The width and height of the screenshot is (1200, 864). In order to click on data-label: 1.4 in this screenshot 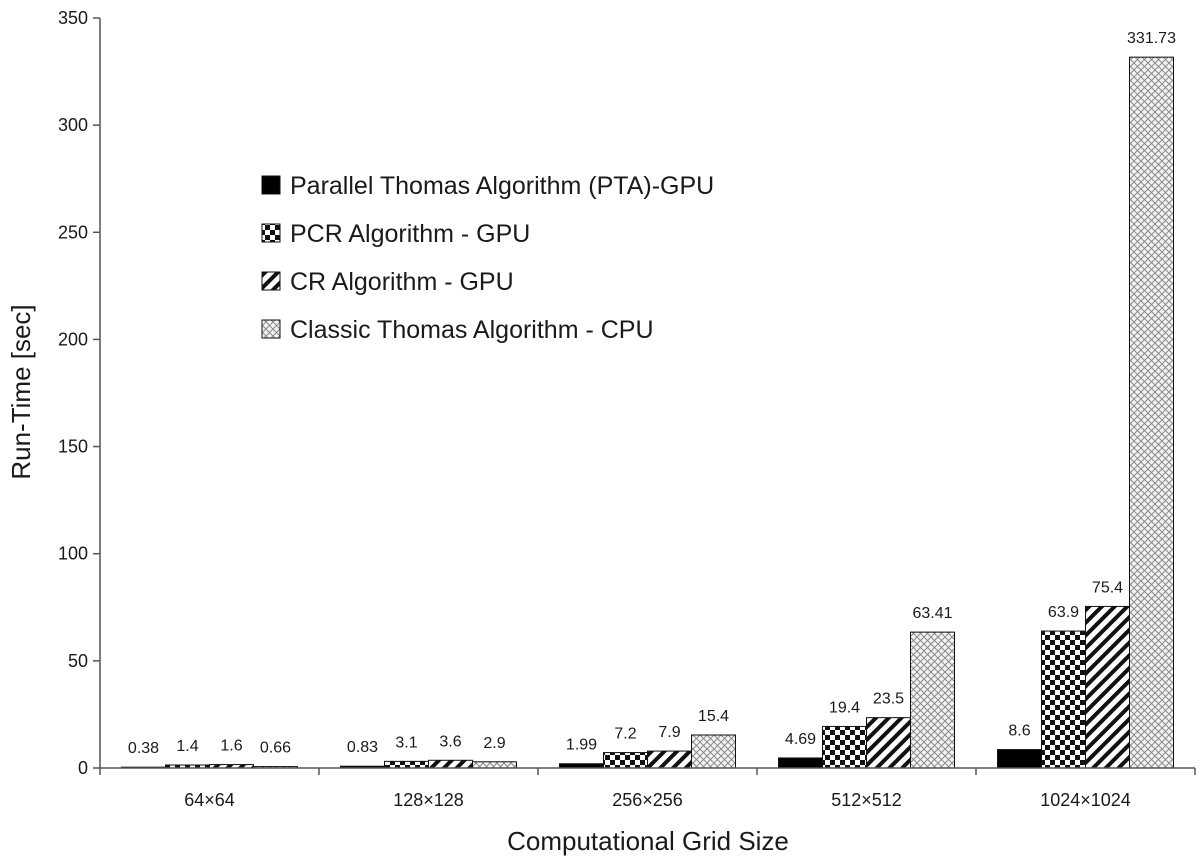, I will do `click(187, 746)`.